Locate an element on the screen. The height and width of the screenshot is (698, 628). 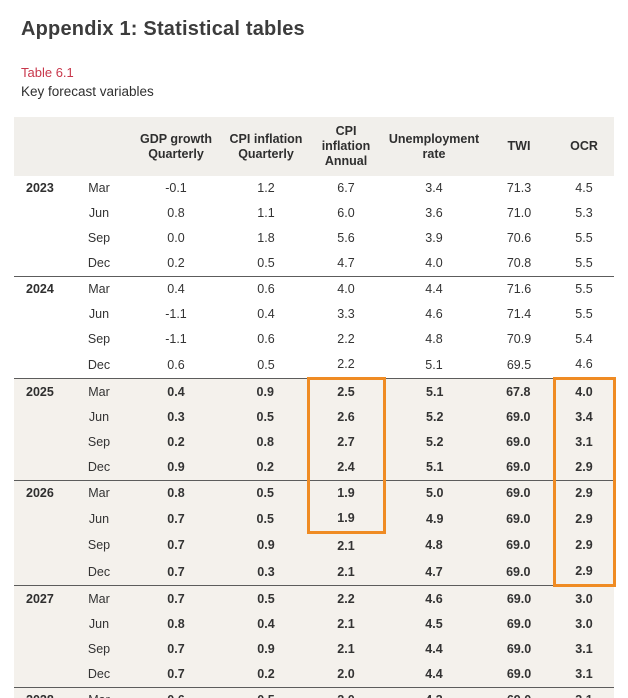
table-row: Jun 0.8 1.1 6.0 3.6 71.0 5.3 is located at coordinates (314, 213).